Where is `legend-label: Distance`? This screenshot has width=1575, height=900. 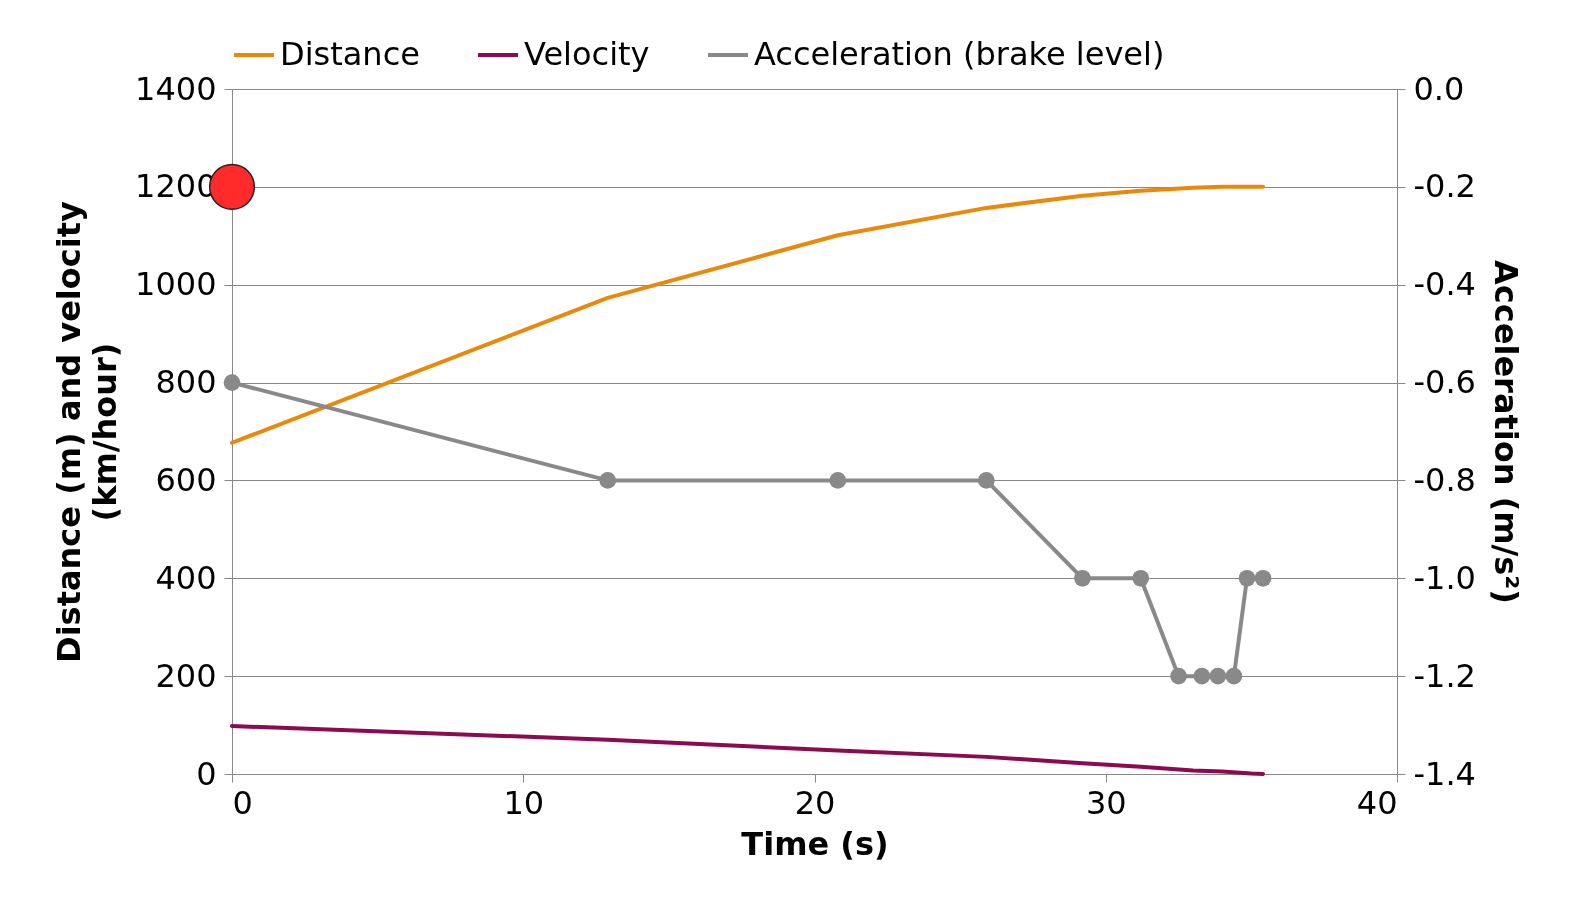
legend-label: Distance is located at coordinates (350, 54).